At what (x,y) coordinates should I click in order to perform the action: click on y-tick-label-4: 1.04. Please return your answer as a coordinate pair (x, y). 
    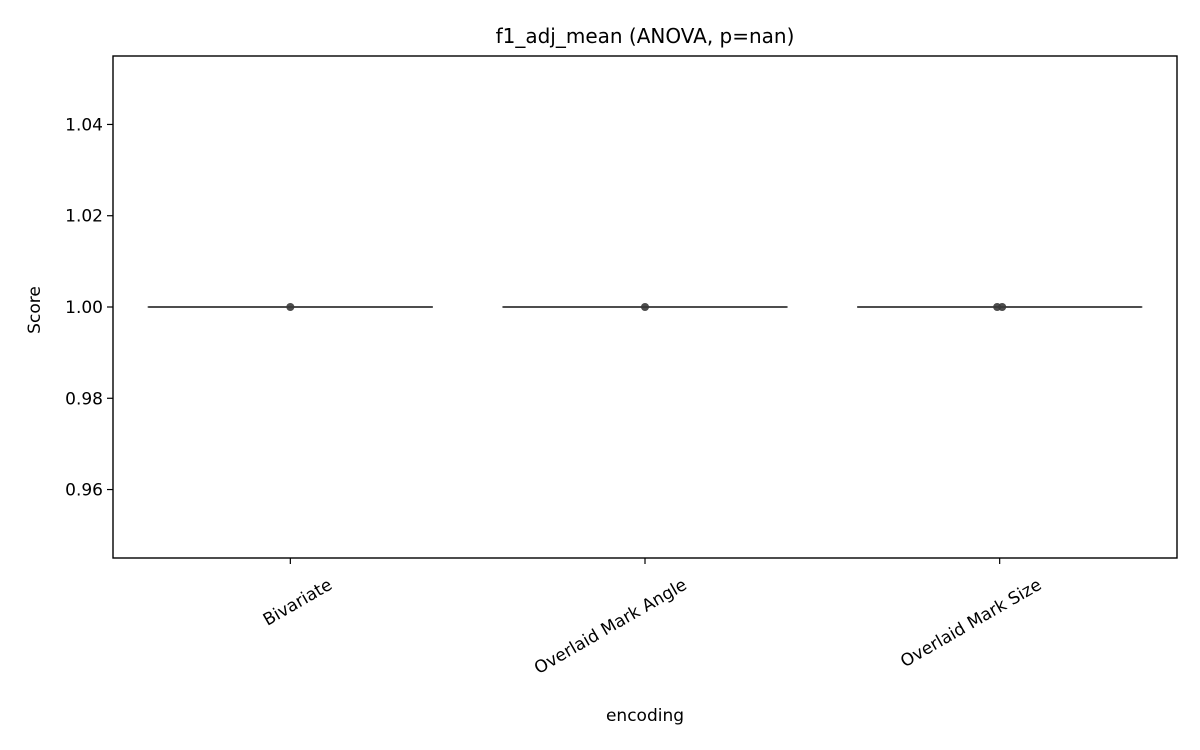
    Looking at the image, I should click on (84, 125).